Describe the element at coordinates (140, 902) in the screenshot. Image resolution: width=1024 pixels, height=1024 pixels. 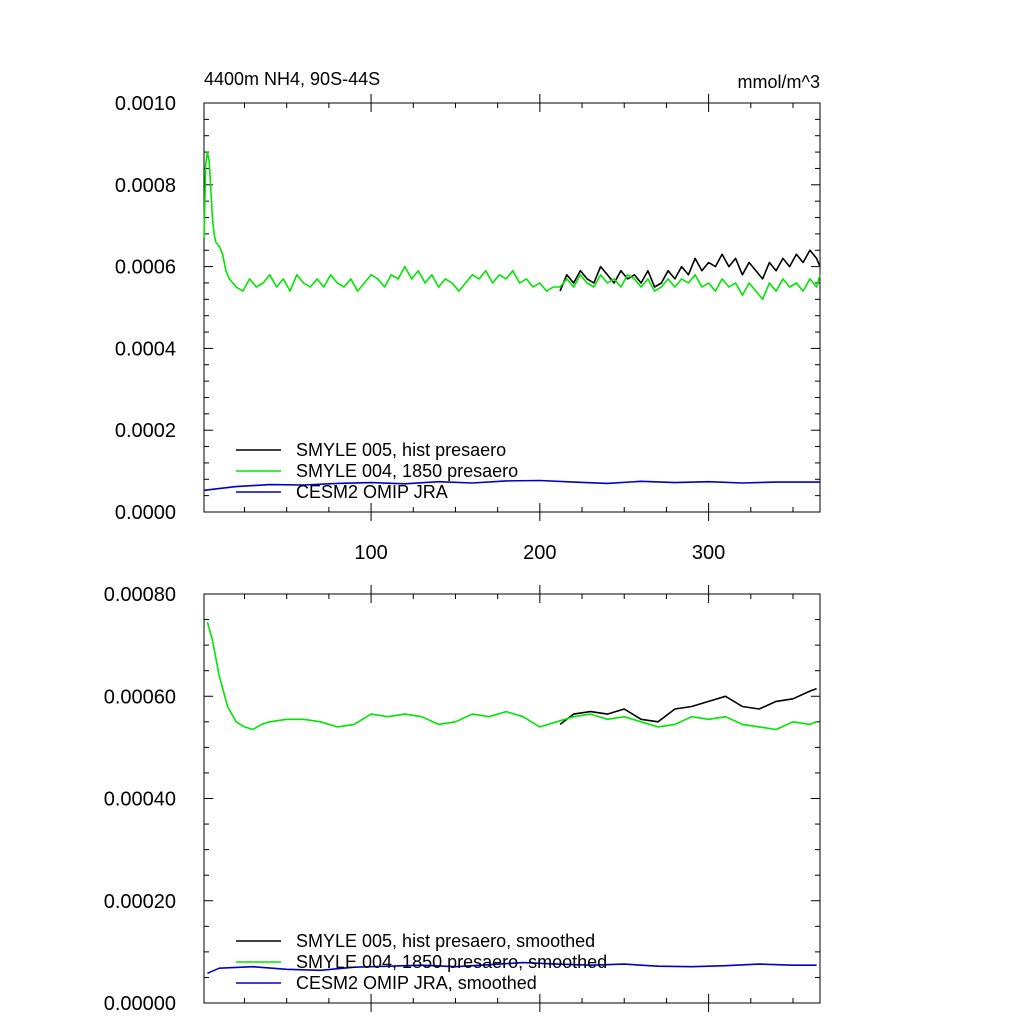
I see `y-tick-label: 0.00020` at that location.